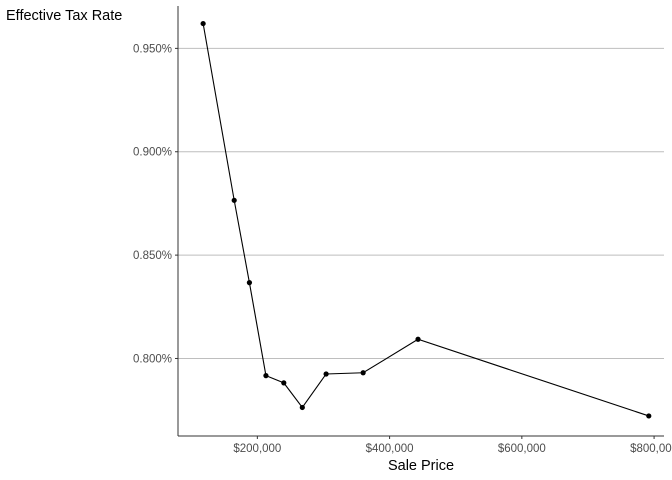 The width and height of the screenshot is (672, 480). I want to click on y-tick-label: 0.950%, so click(152, 49).